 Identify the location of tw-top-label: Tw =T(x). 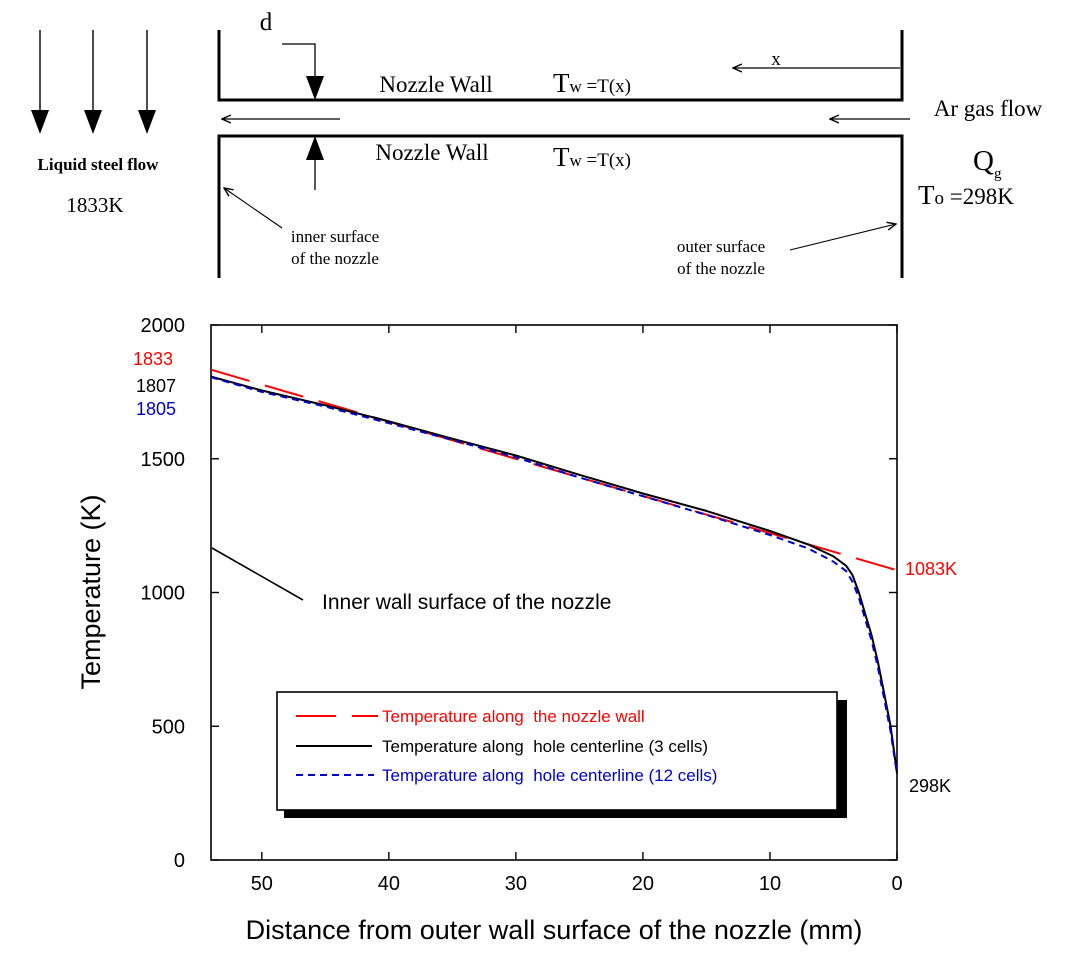
(592, 83).